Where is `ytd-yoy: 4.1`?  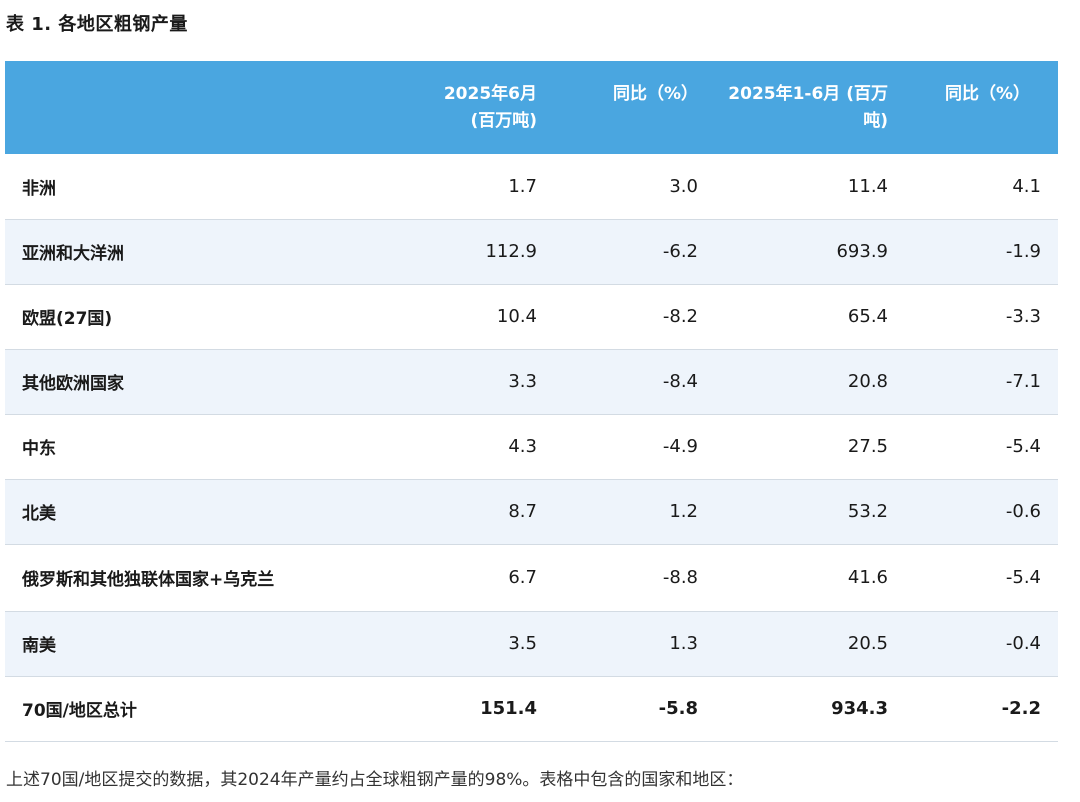 ytd-yoy: 4.1 is located at coordinates (1026, 186).